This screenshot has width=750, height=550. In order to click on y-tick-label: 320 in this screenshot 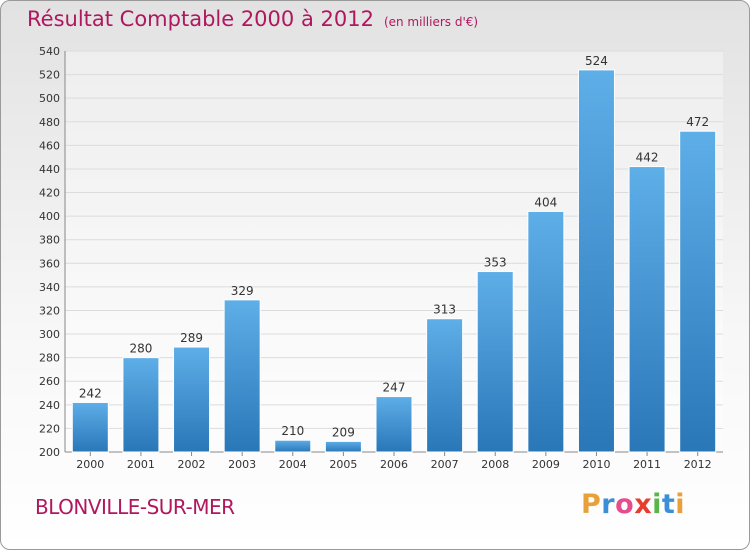, I will do `click(49, 310)`.